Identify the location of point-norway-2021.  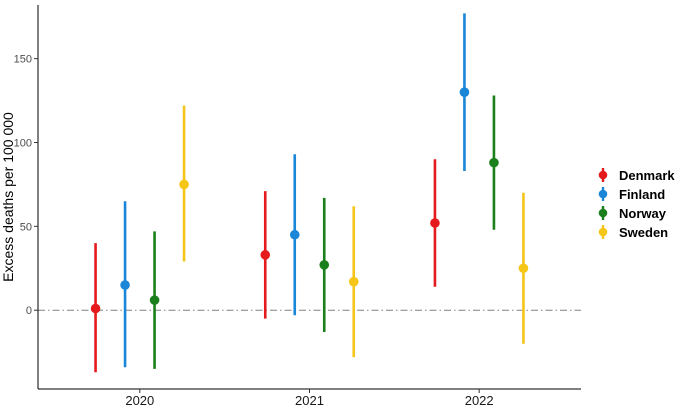
(324, 265).